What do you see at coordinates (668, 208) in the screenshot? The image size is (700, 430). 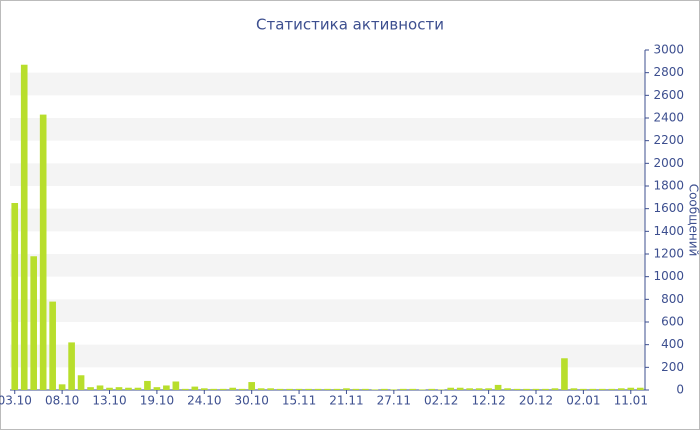 I see `y-tick-label: 1600` at bounding box center [668, 208].